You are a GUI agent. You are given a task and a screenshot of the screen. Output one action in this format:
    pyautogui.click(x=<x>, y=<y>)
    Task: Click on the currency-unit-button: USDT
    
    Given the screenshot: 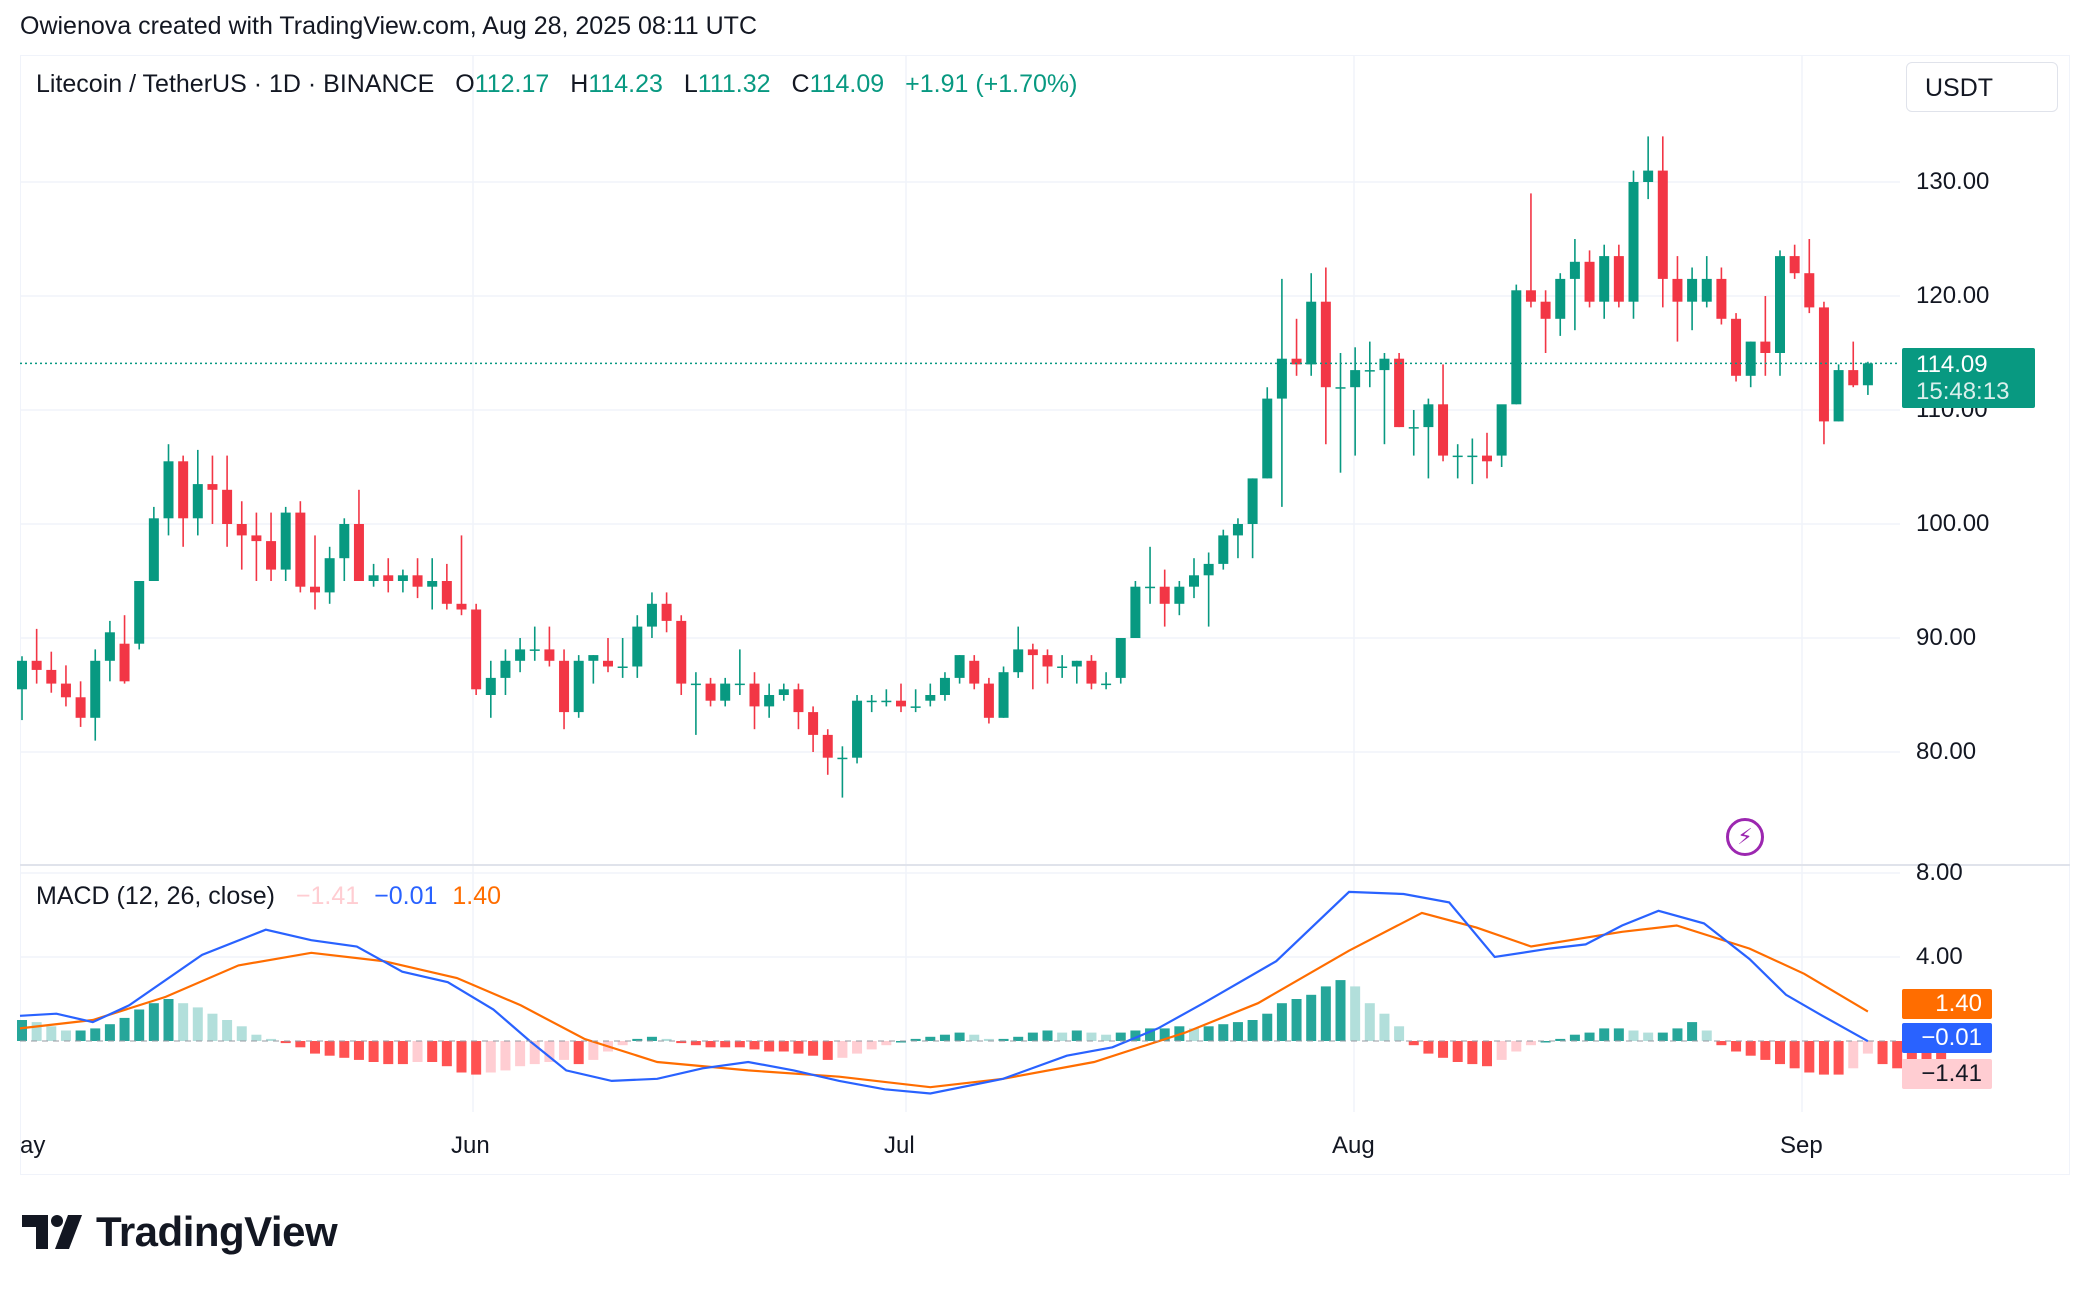 What is the action you would take?
    pyautogui.click(x=1982, y=87)
    